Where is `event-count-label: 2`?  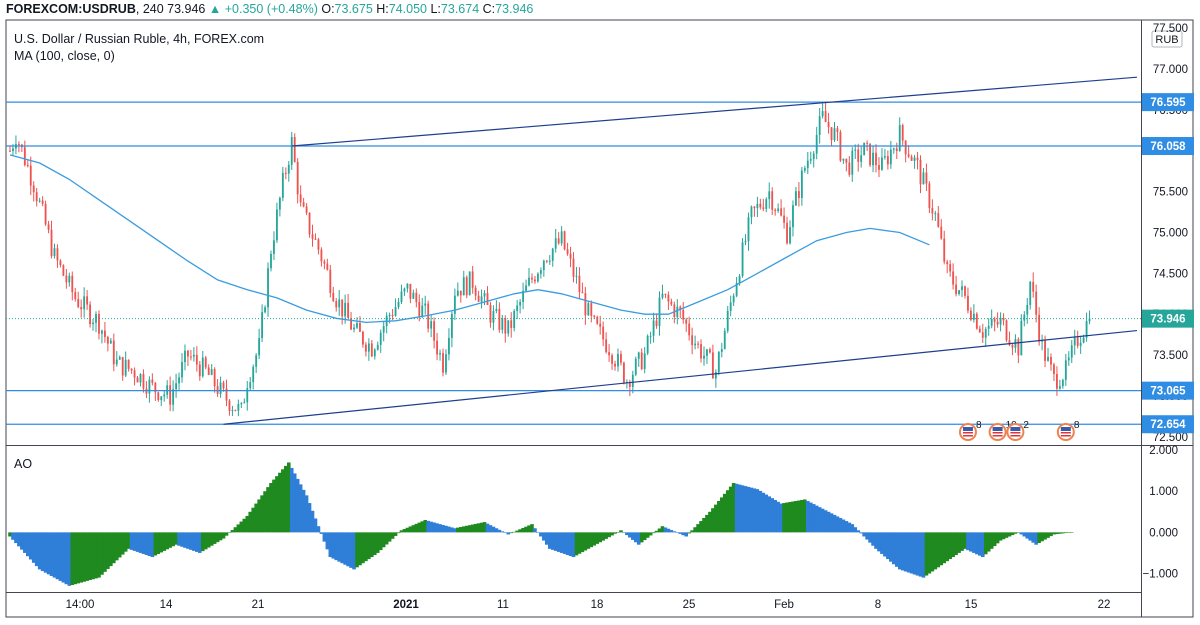
event-count-label: 2 is located at coordinates (1026, 425).